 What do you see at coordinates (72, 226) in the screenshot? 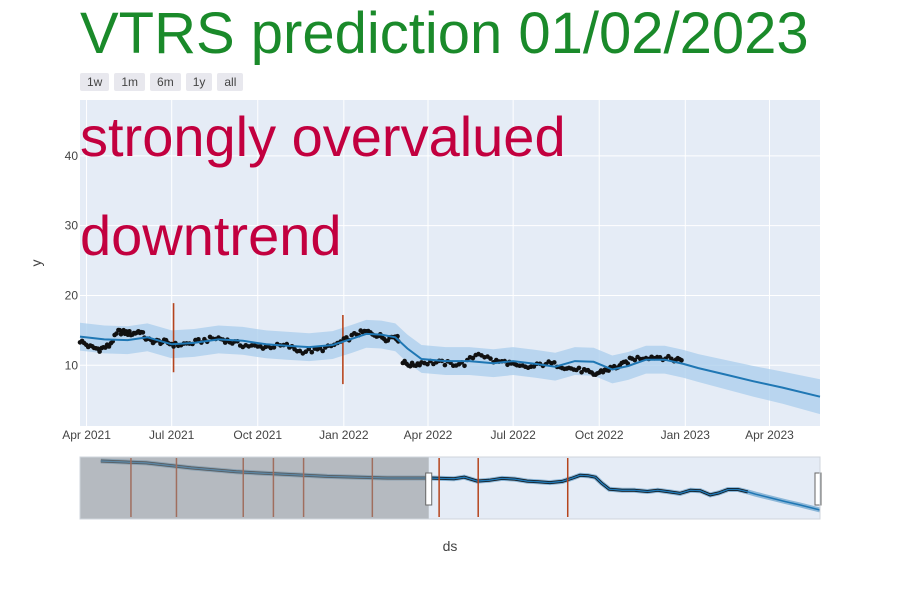
I see `y-tick-label: 30` at bounding box center [72, 226].